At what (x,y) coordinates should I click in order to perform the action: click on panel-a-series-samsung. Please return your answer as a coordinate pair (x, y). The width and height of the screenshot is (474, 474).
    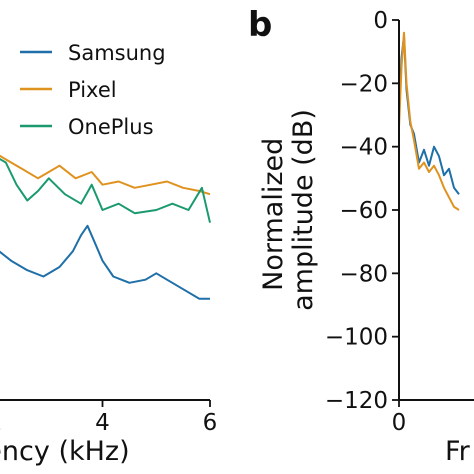
    Looking at the image, I should click on (105, 262).